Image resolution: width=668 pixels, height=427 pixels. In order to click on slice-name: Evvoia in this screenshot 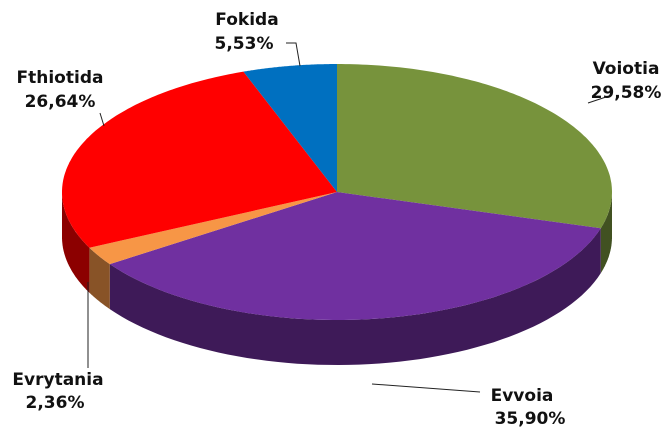, I will do `click(522, 396)`.